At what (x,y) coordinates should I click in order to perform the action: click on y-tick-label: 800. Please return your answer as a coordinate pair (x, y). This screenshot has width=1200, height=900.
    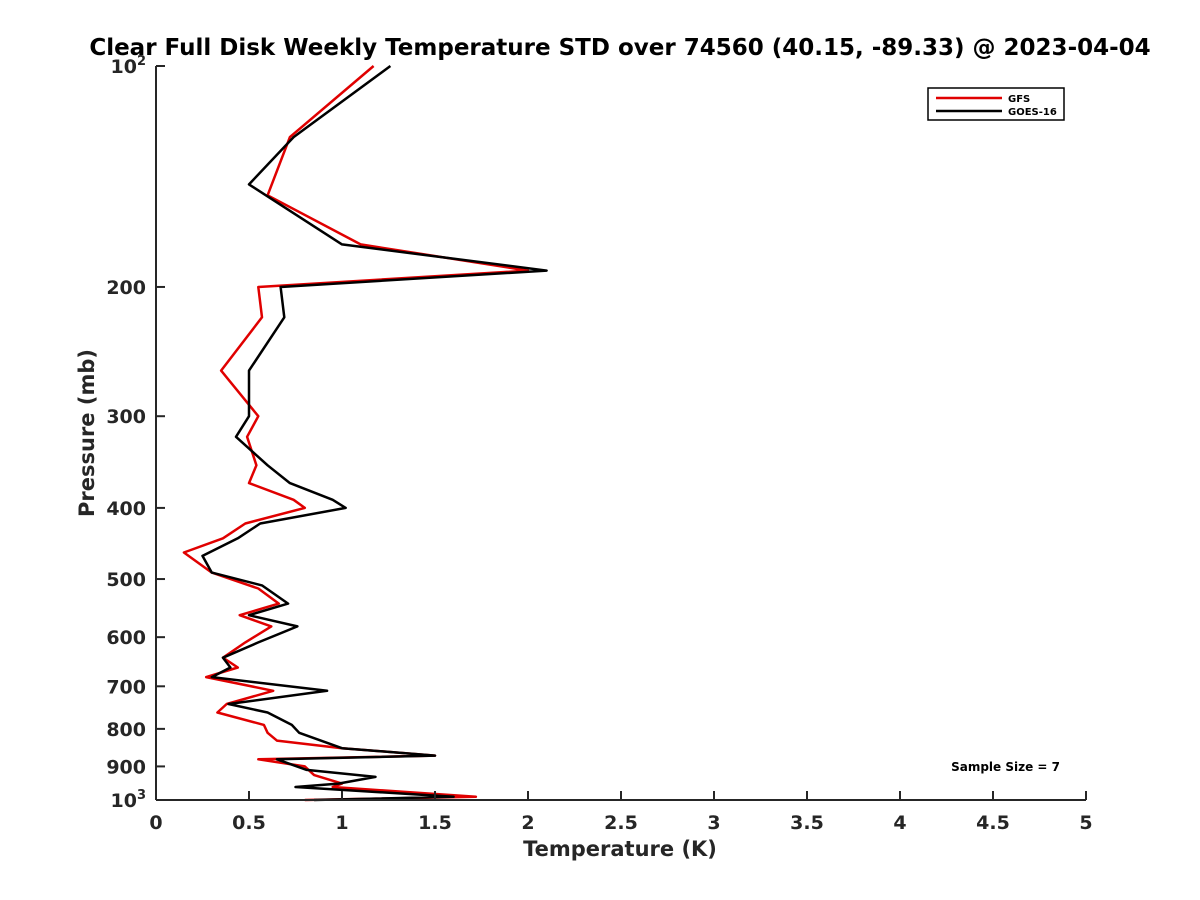
    Looking at the image, I should click on (126, 730).